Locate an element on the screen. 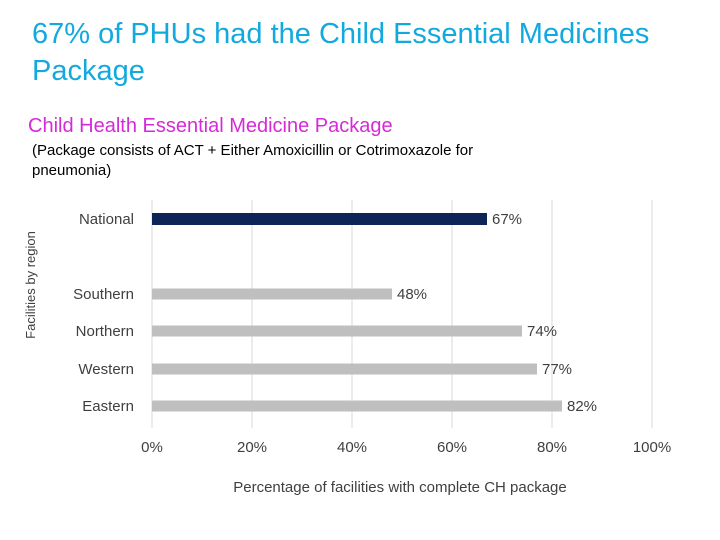 The height and width of the screenshot is (540, 720). bar-western is located at coordinates (344, 369).